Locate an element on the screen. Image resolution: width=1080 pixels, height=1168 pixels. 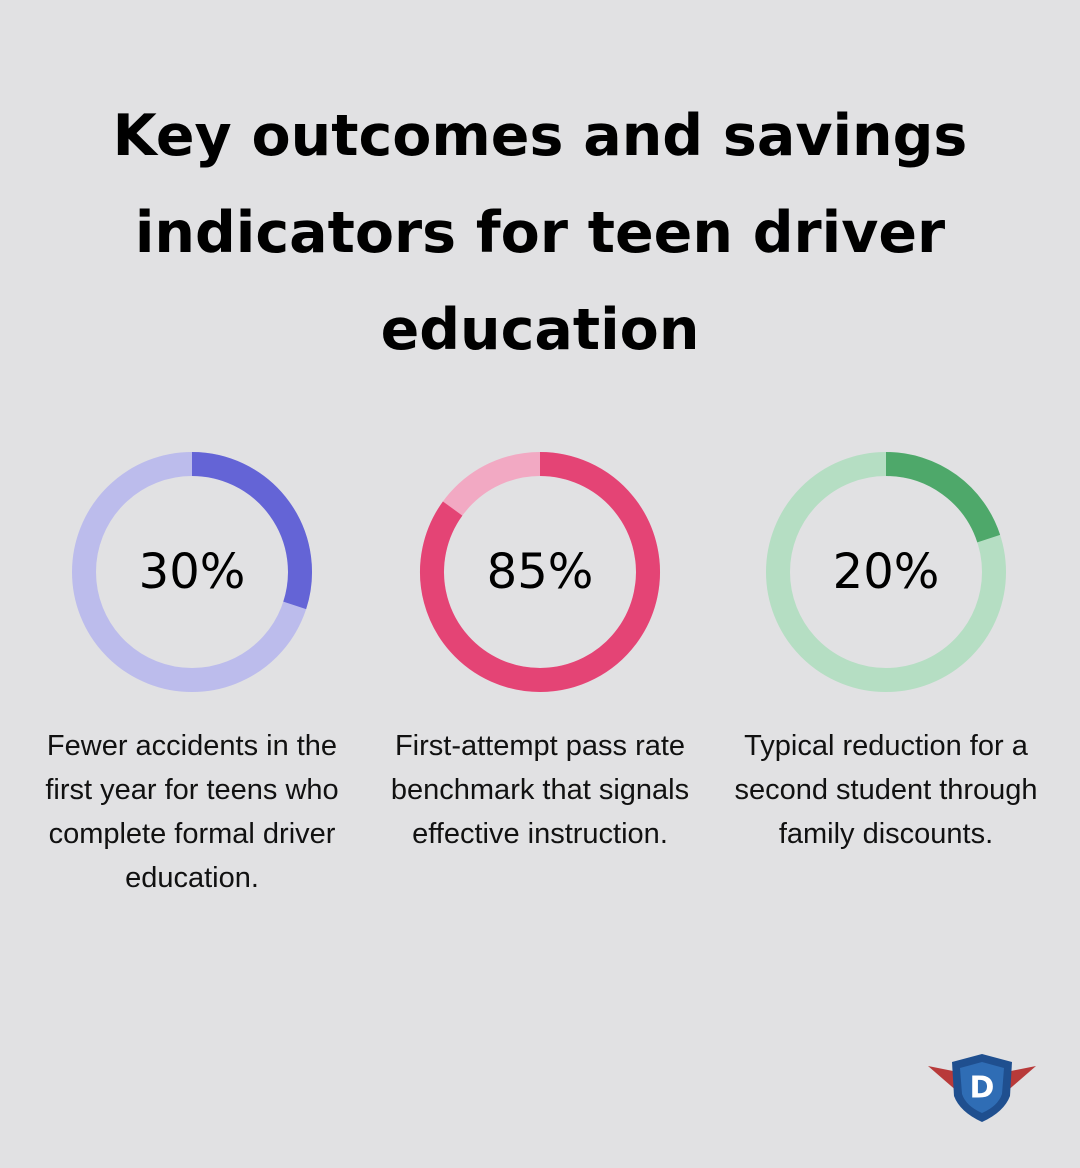
logo: D is located at coordinates (982, 1088).